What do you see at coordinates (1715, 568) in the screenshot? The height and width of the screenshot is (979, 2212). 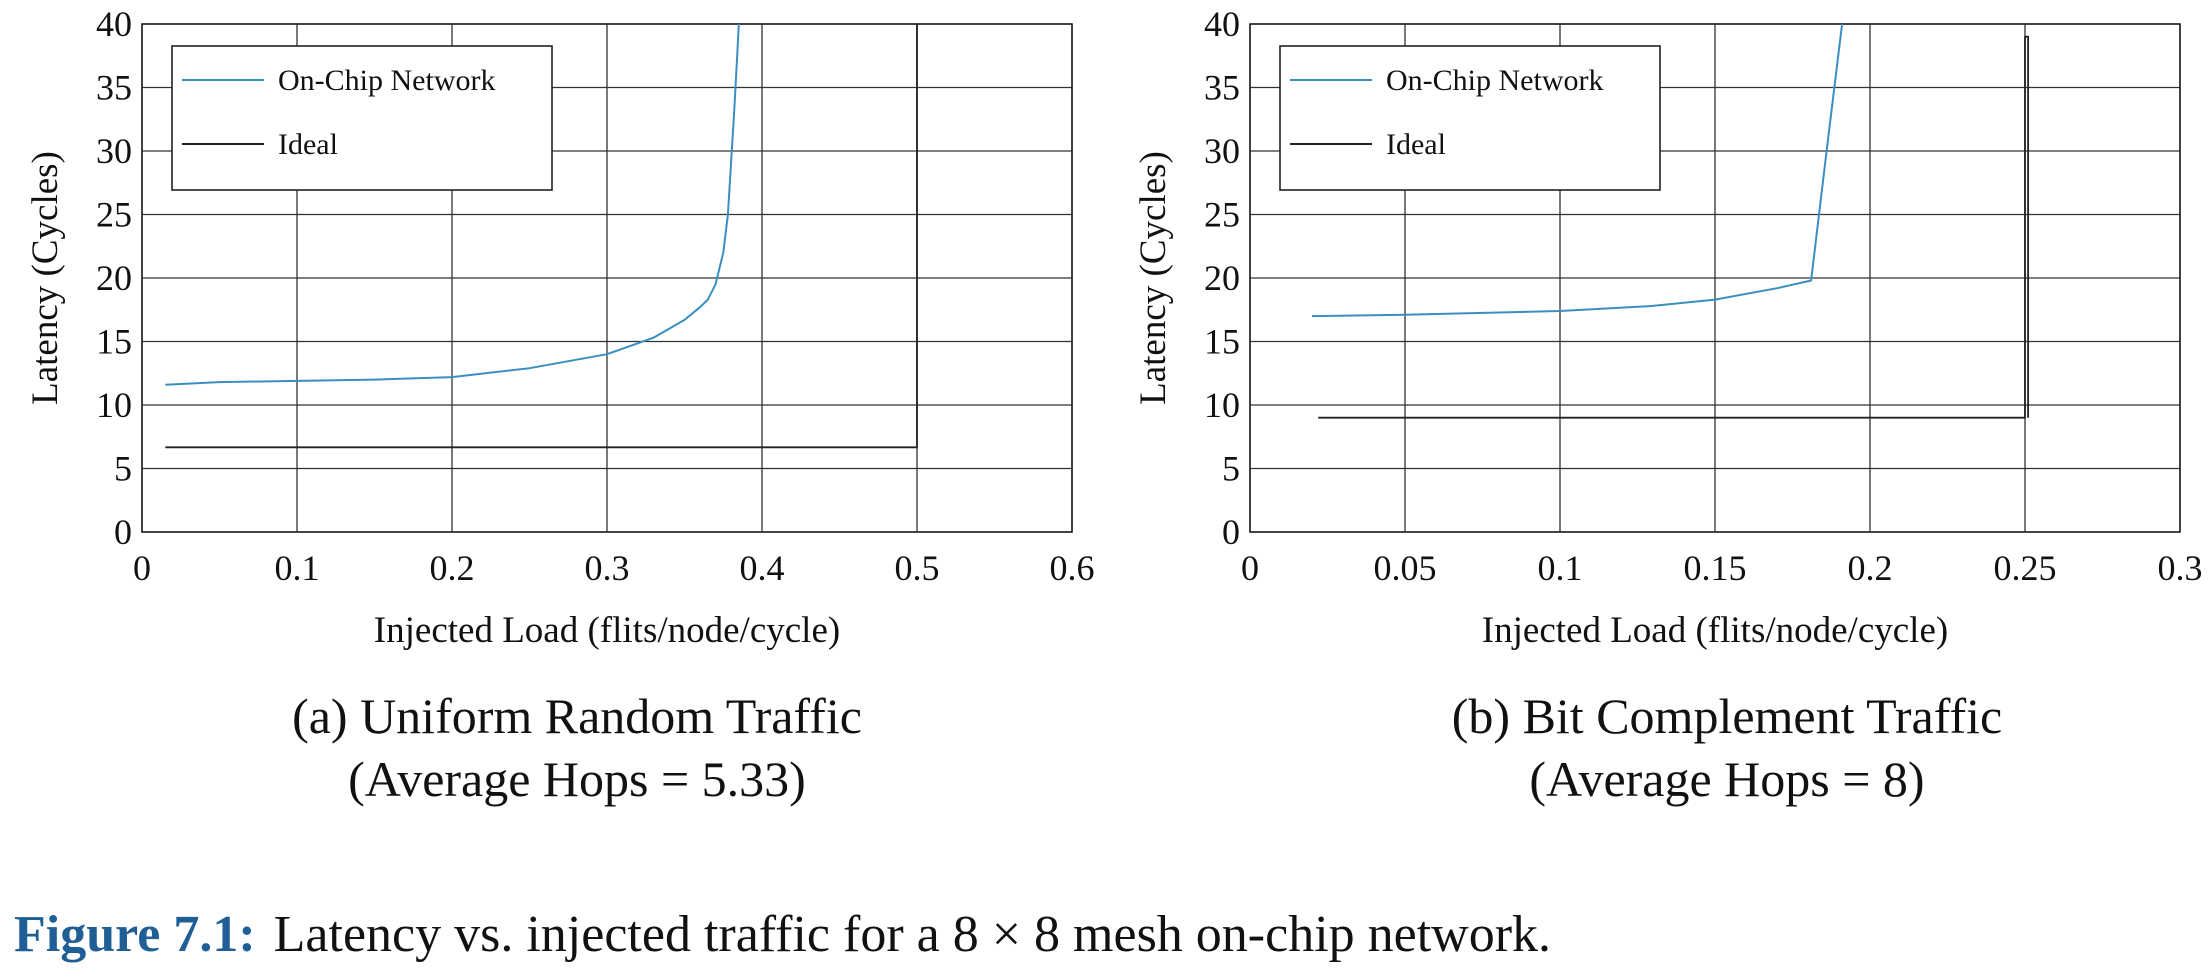 I see `x-tick-label: 0.15` at bounding box center [1715, 568].